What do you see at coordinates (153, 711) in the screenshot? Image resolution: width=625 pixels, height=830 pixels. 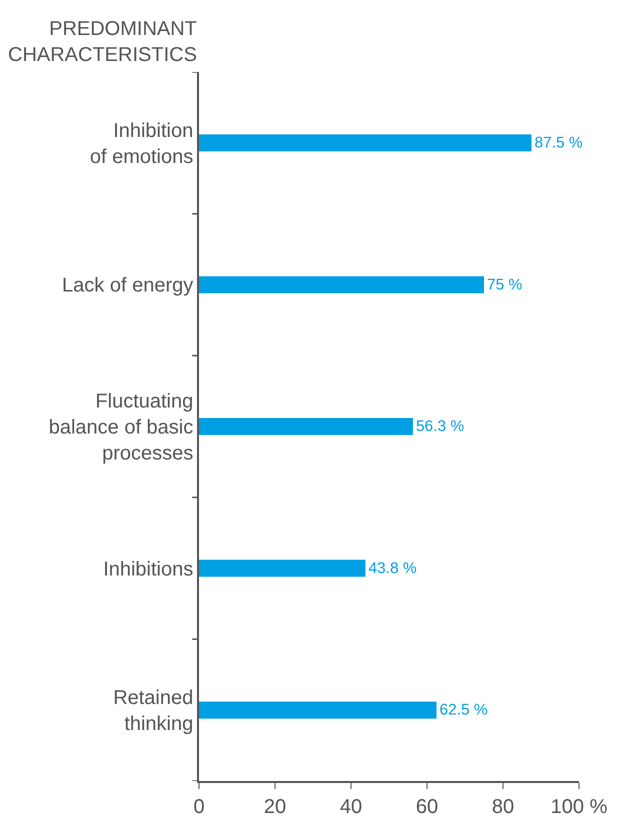 I see `y-tick-label: Retained thinking` at bounding box center [153, 711].